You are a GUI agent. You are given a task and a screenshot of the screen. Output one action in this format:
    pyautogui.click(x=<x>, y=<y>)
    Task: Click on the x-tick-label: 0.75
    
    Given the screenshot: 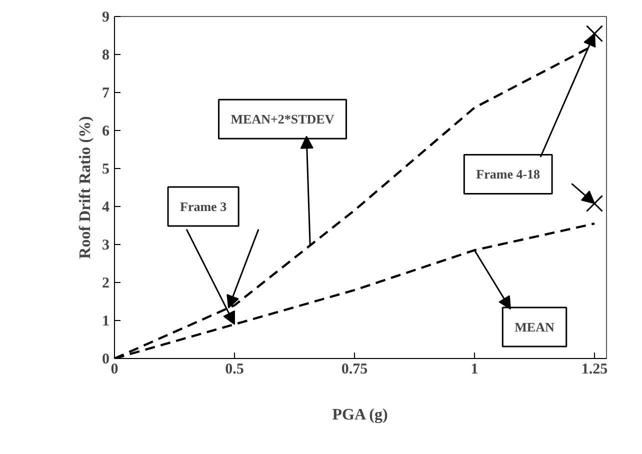 What is the action you would take?
    pyautogui.click(x=354, y=370)
    